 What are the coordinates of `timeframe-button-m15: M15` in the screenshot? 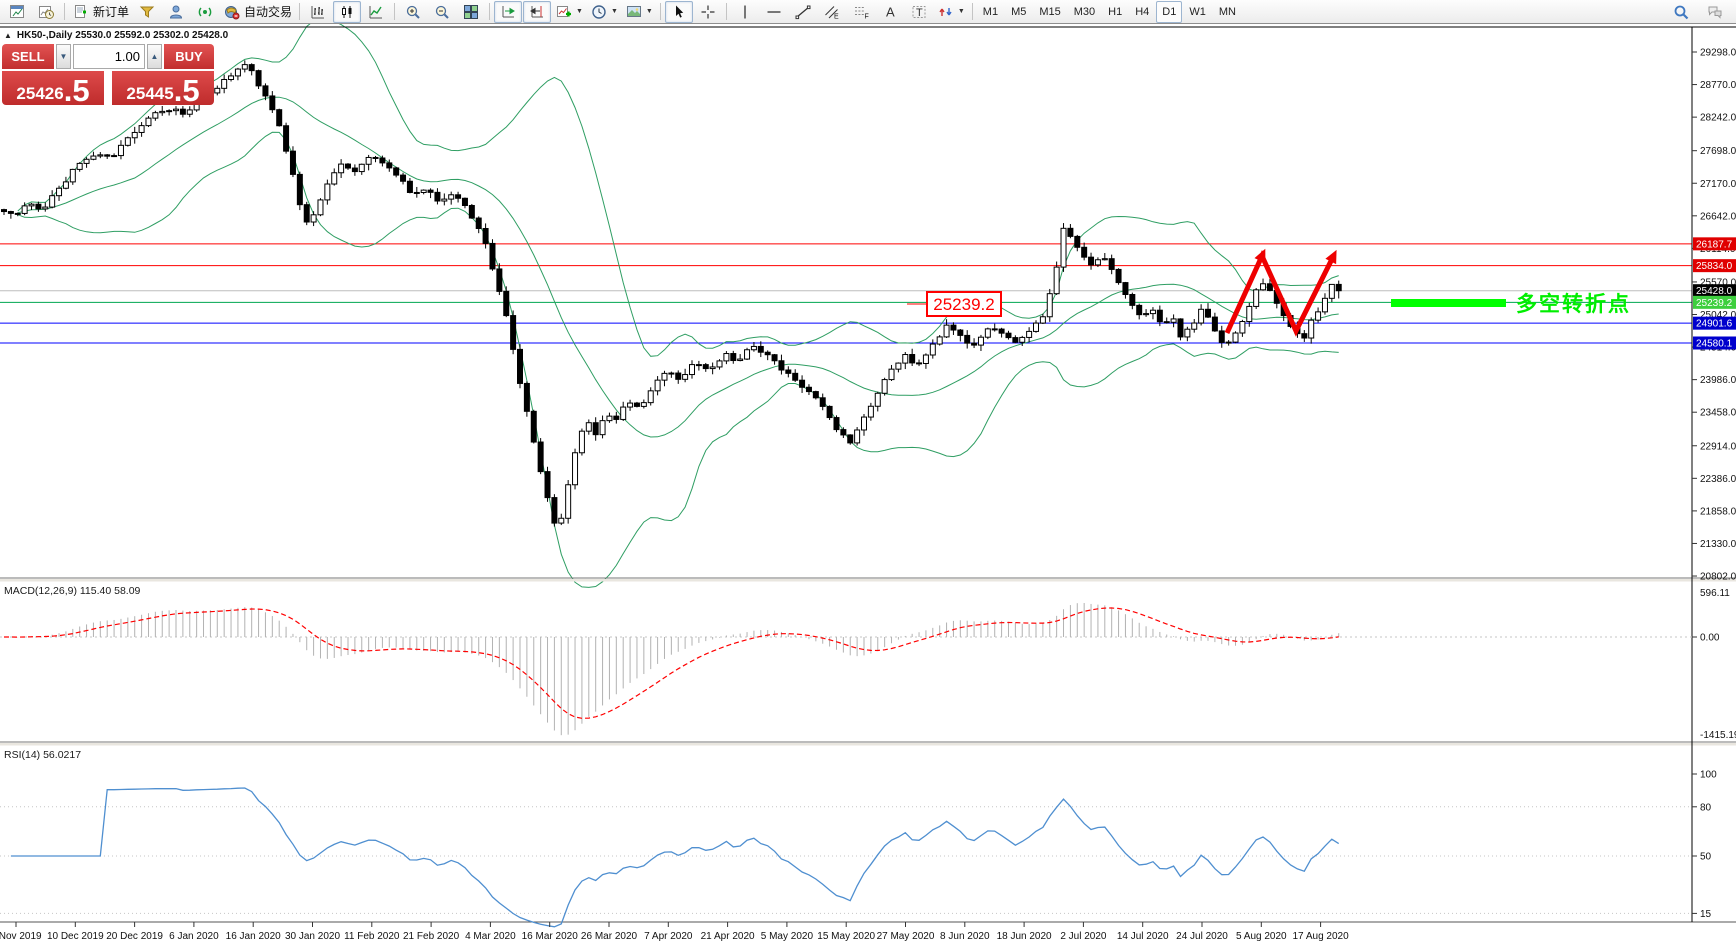 It's located at (1050, 11).